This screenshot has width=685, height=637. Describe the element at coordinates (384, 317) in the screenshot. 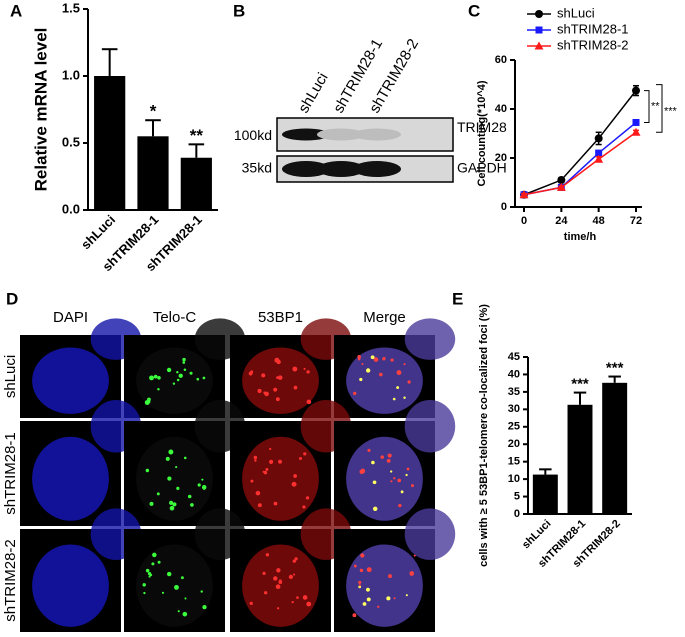

I see `channel-label: Merge` at that location.